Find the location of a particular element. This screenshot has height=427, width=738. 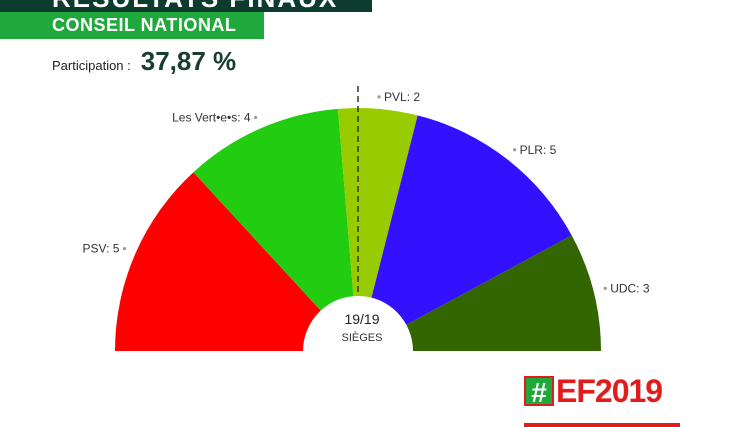

seat-label: PLR: 5 is located at coordinates (538, 150).